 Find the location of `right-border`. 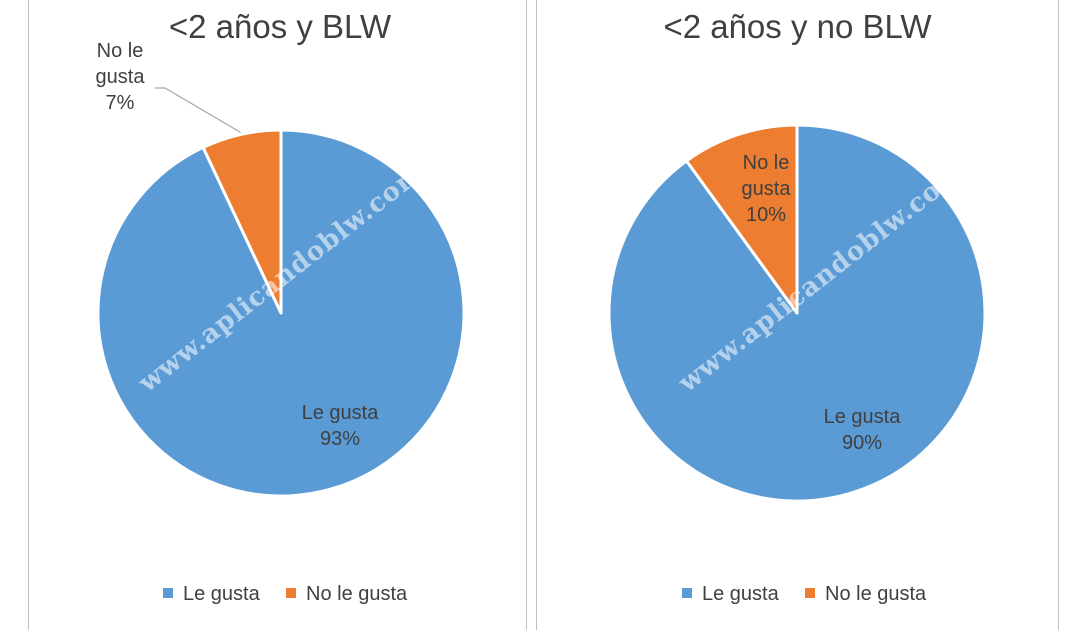

right-border is located at coordinates (1058, 315).